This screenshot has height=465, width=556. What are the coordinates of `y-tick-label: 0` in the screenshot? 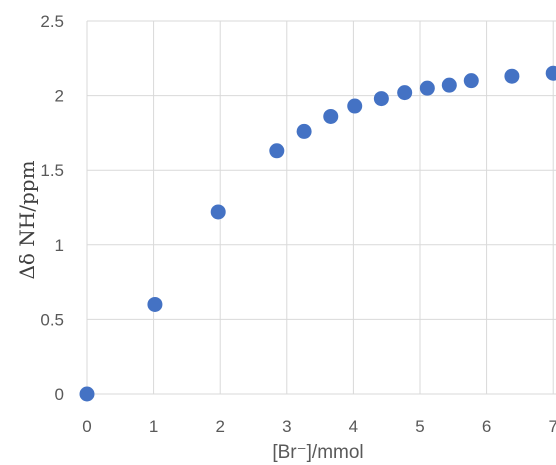 It's located at (59, 394).